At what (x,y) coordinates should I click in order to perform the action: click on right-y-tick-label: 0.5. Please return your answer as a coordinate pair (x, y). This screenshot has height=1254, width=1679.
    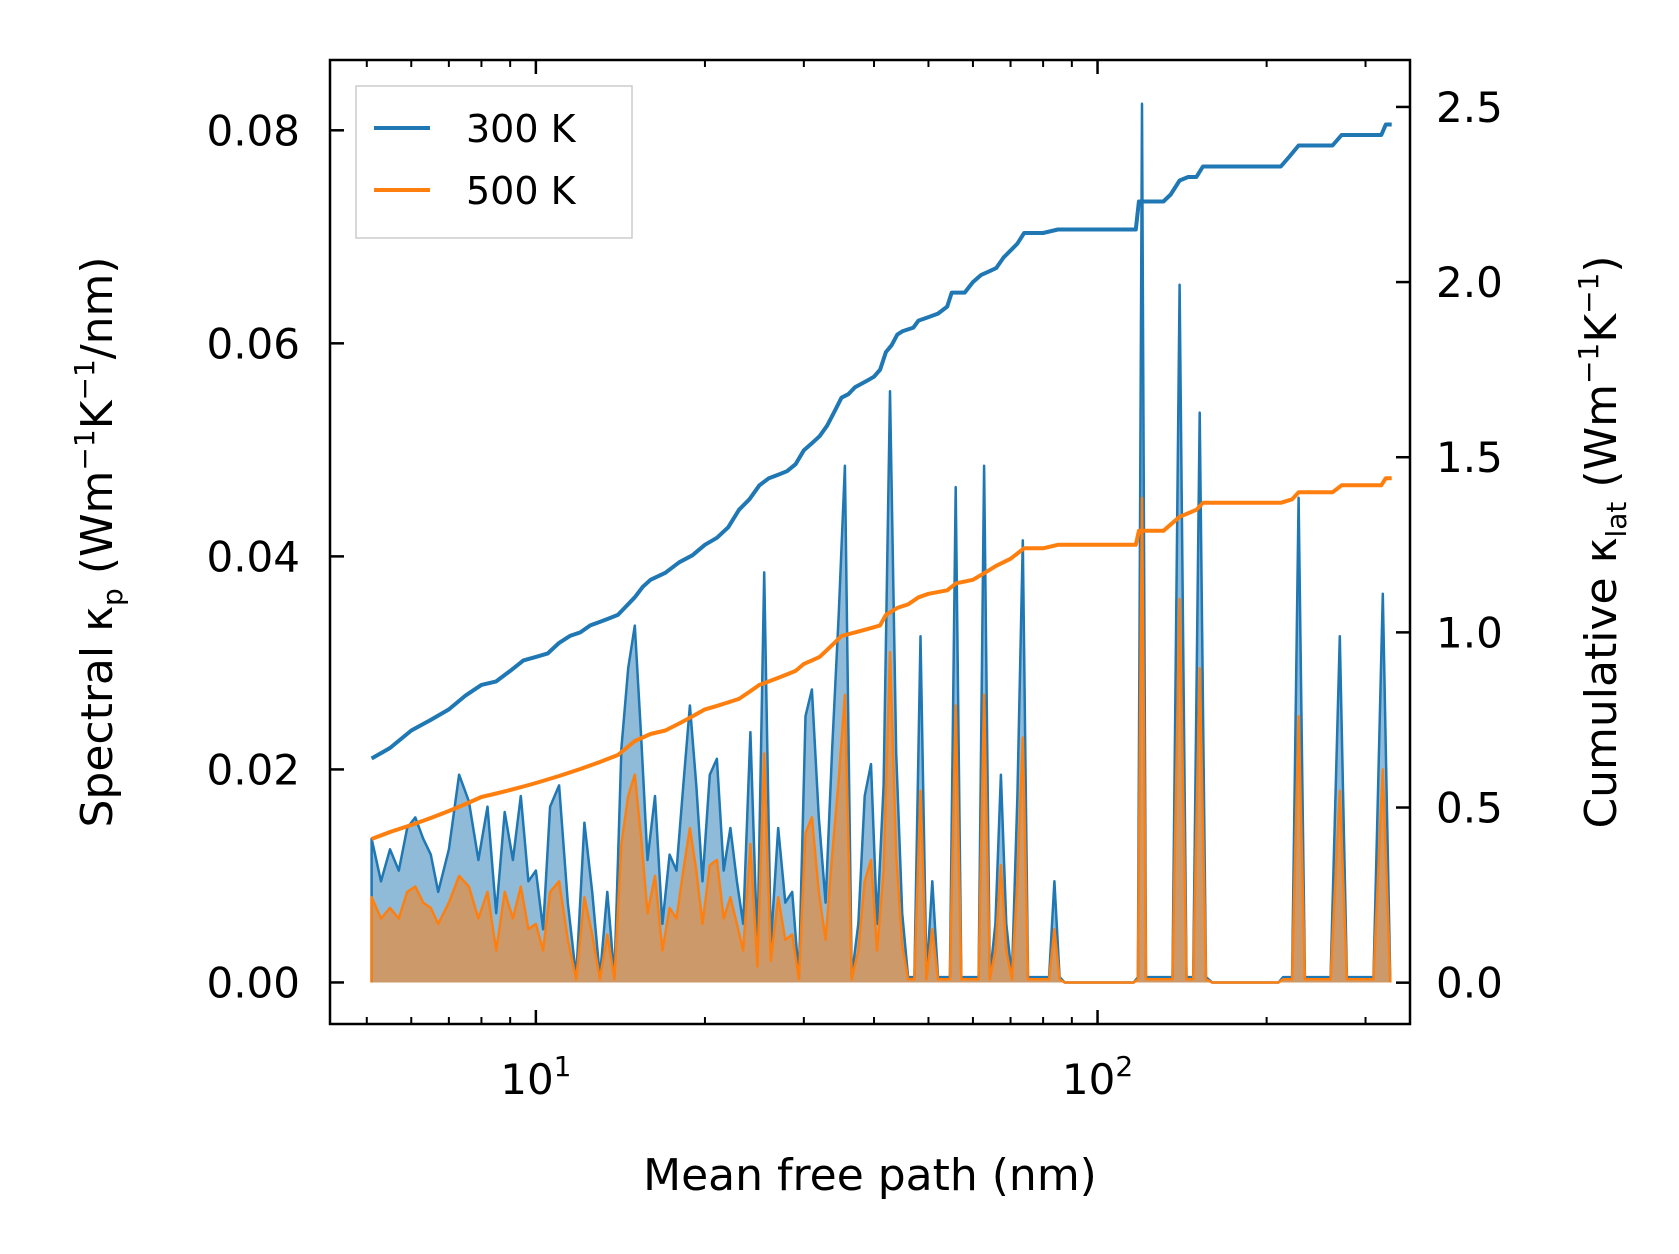
    Looking at the image, I should click on (1469, 808).